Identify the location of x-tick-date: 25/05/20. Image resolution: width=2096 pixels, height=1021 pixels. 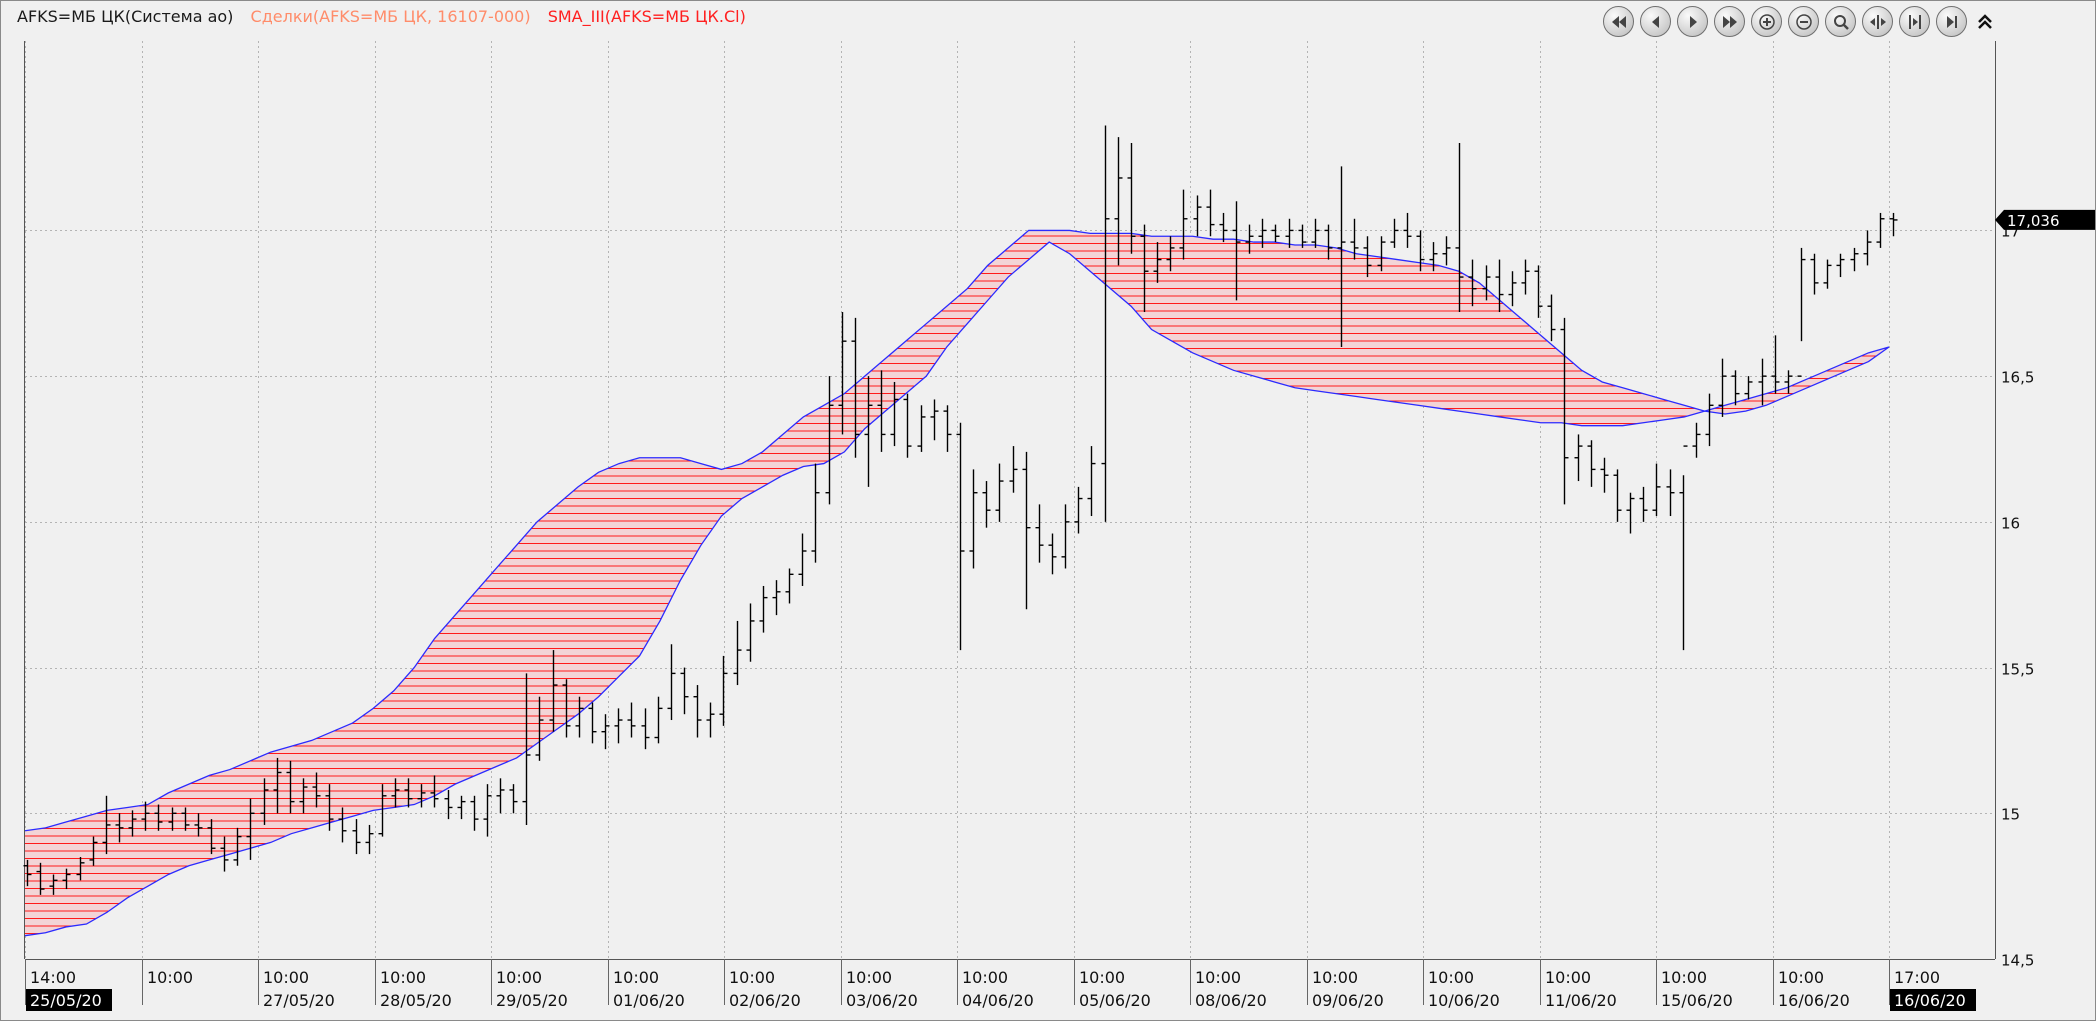
(66, 1000).